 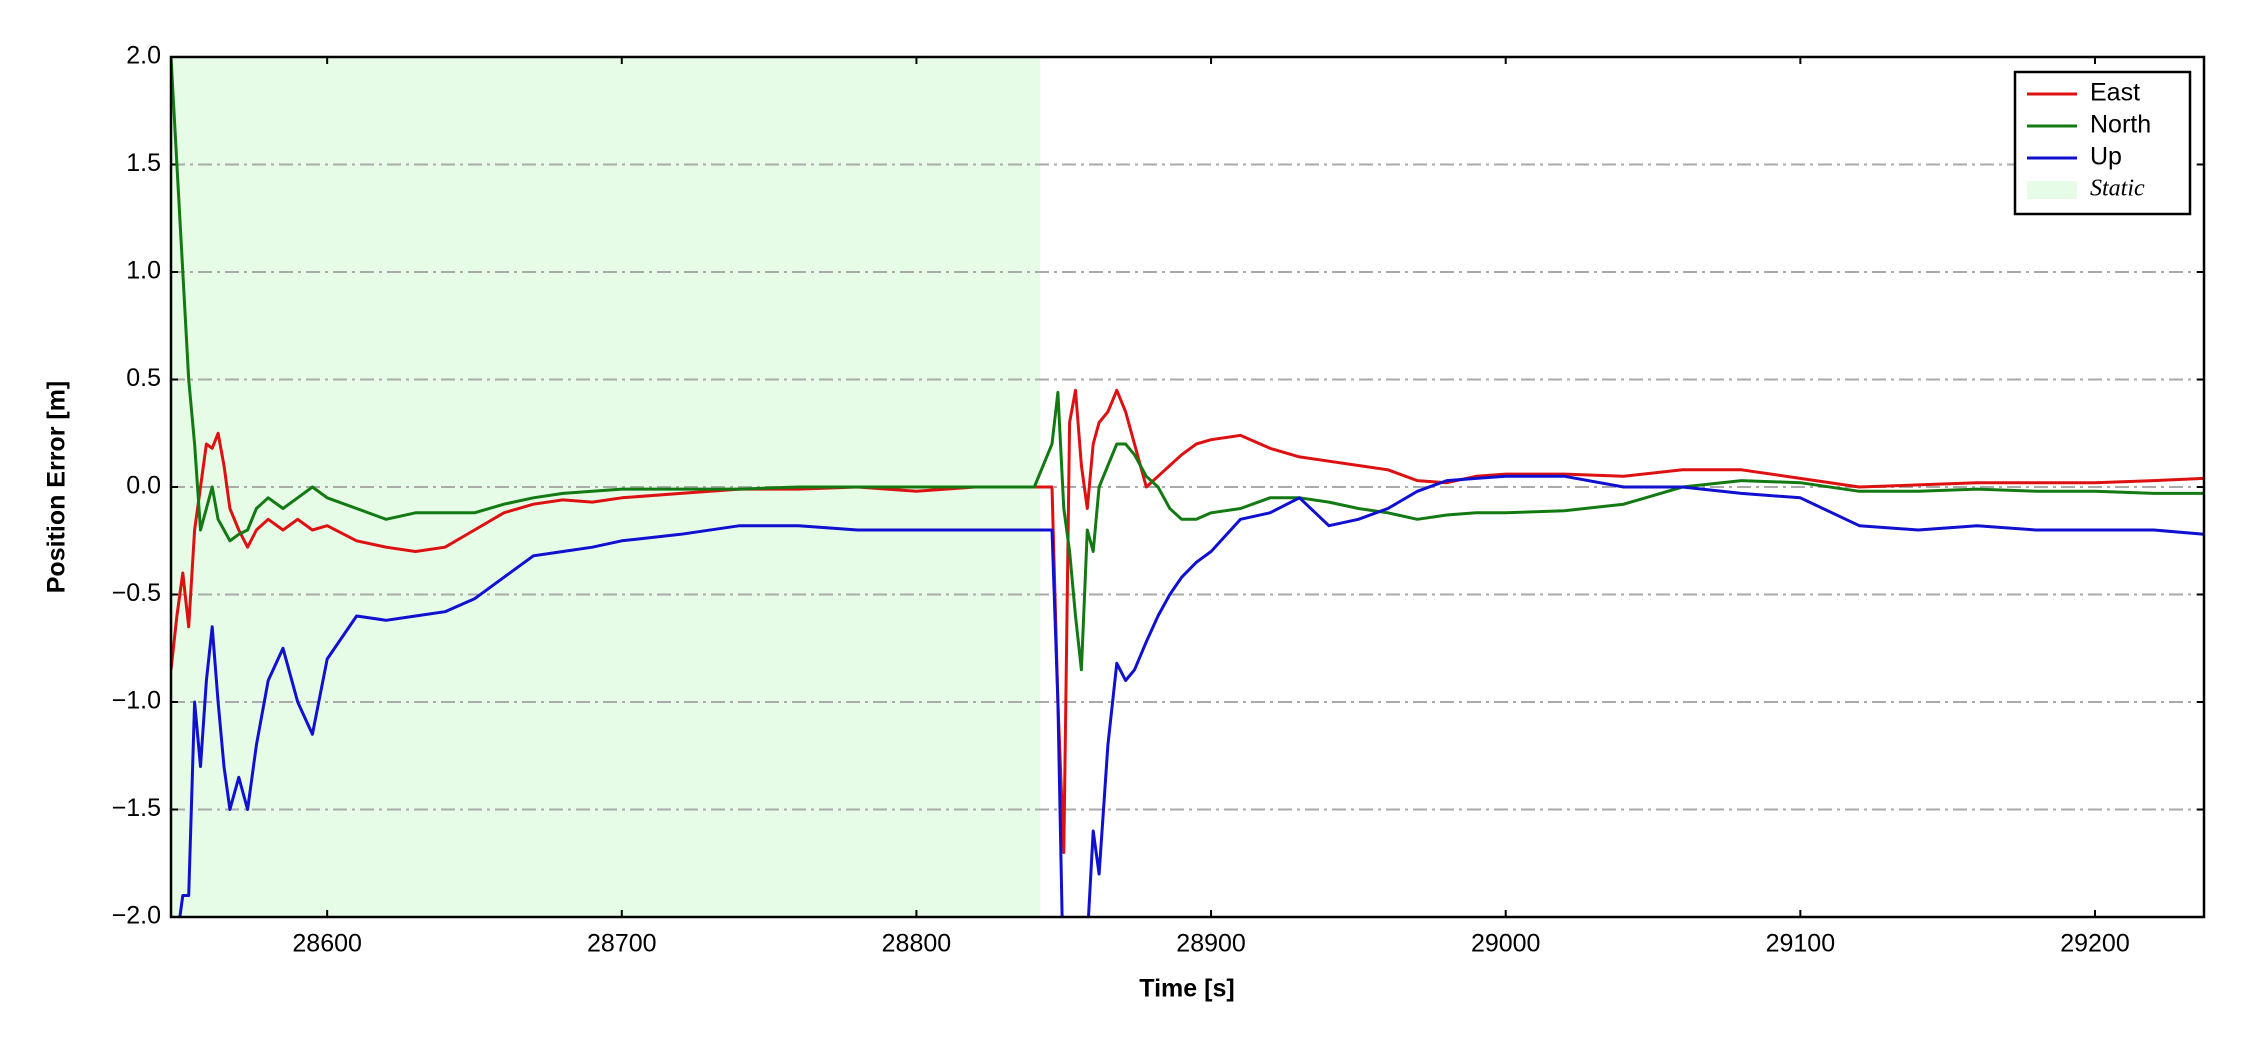 What do you see at coordinates (143, 163) in the screenshot?
I see `y-tick-label: 1.5` at bounding box center [143, 163].